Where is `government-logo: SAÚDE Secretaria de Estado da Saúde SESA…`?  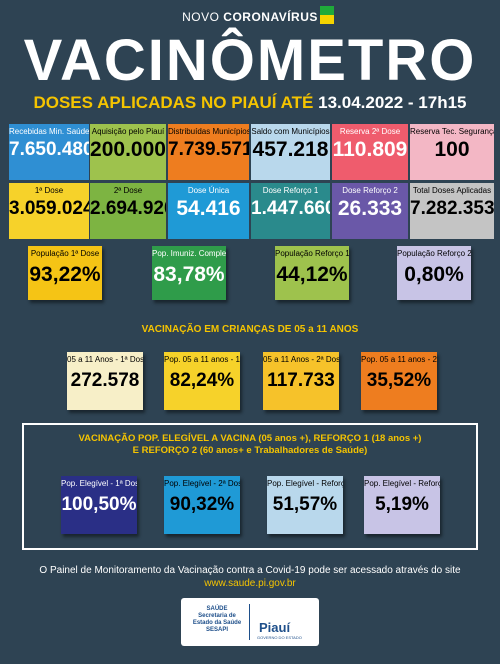
government-logo: SAÚDE Secretaria de Estado da Saúde SESA… is located at coordinates (250, 622).